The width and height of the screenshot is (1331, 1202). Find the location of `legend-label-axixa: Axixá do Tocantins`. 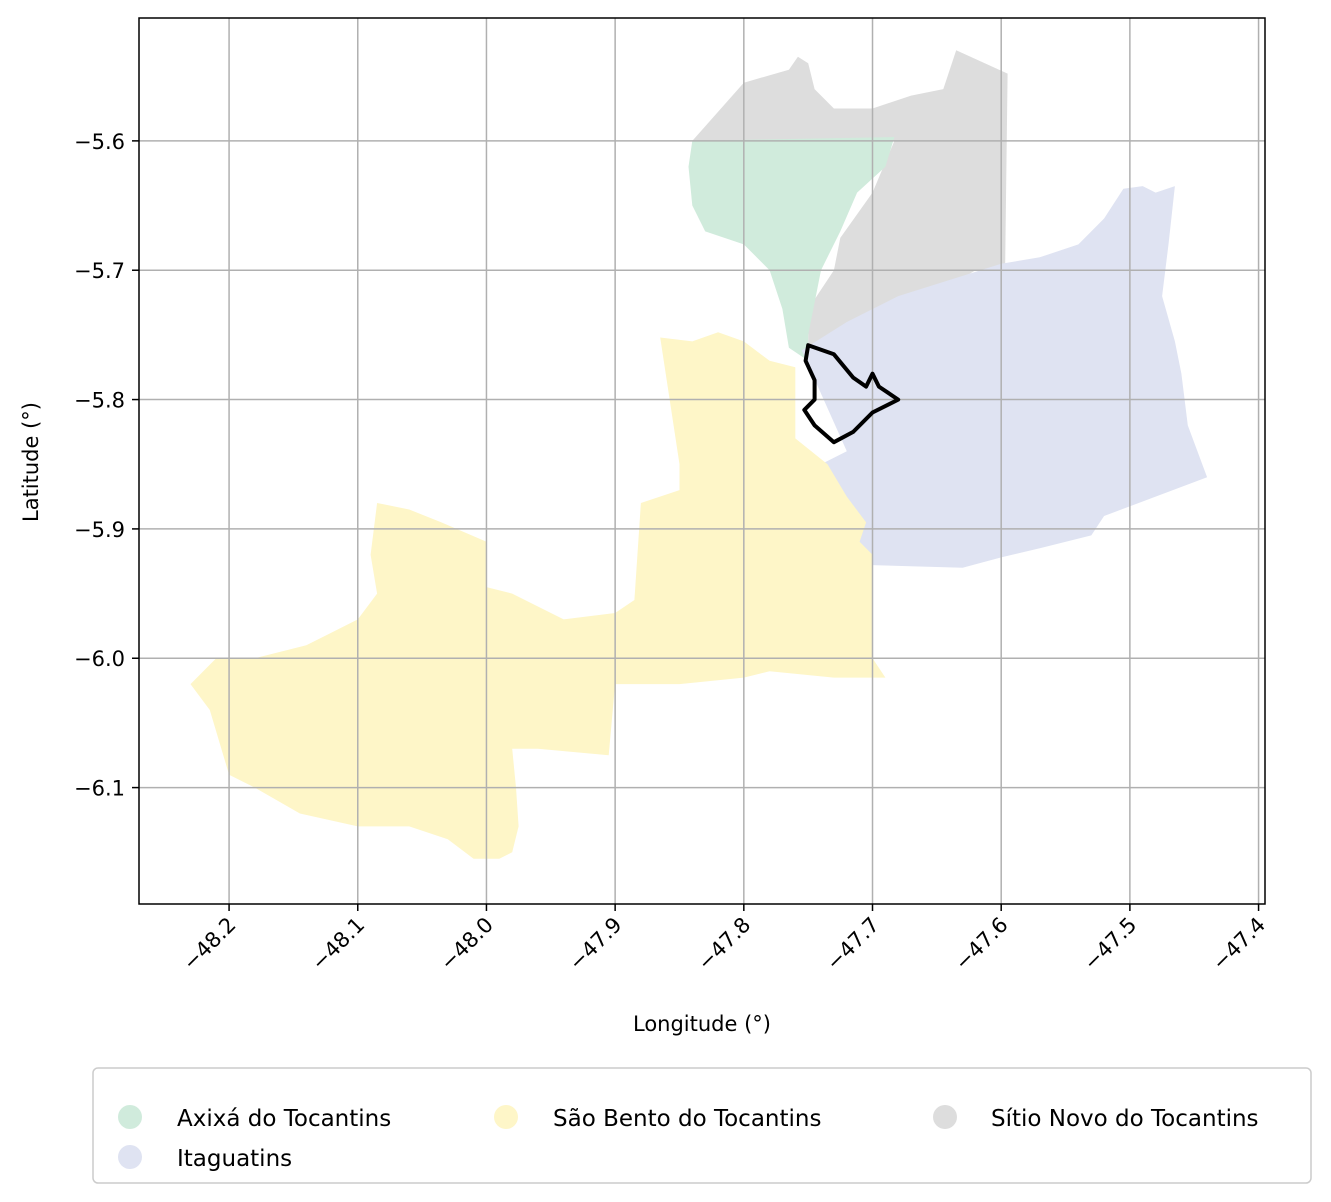

legend-label-axixa: Axixá do Tocantins is located at coordinates (284, 1119).